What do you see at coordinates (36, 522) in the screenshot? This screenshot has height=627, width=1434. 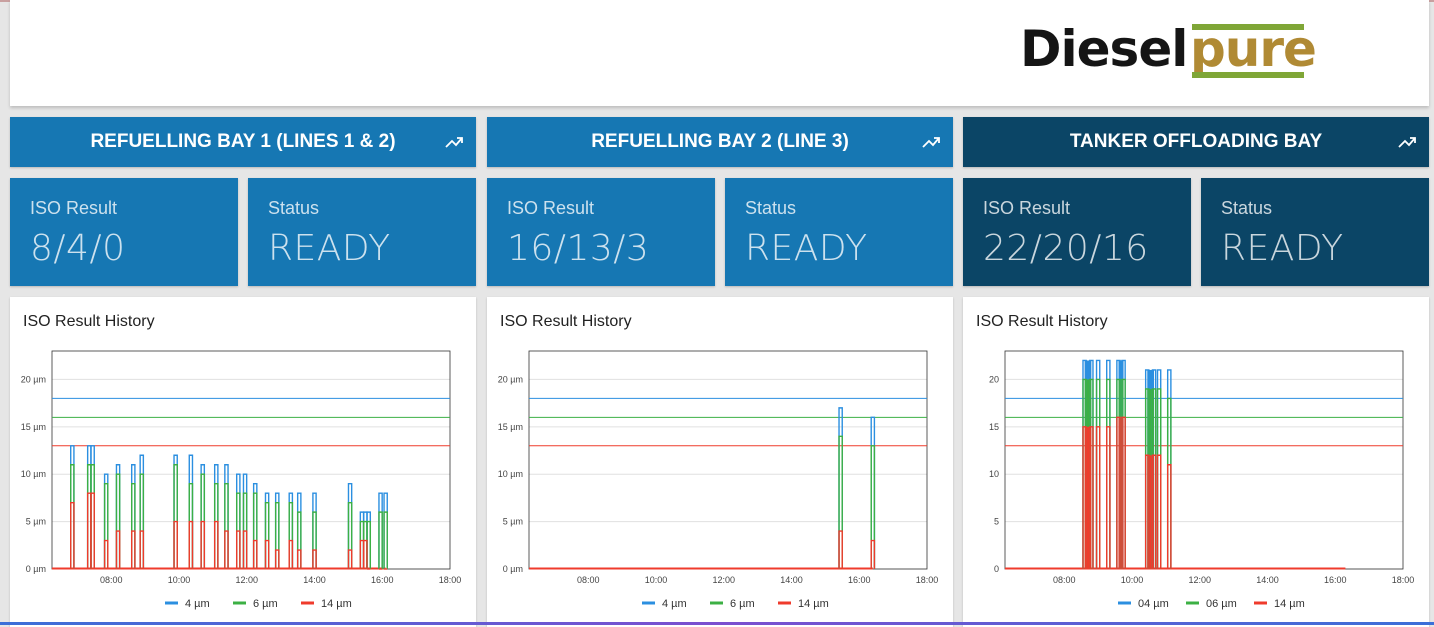 I see `y-tick-label: 5 µm` at bounding box center [36, 522].